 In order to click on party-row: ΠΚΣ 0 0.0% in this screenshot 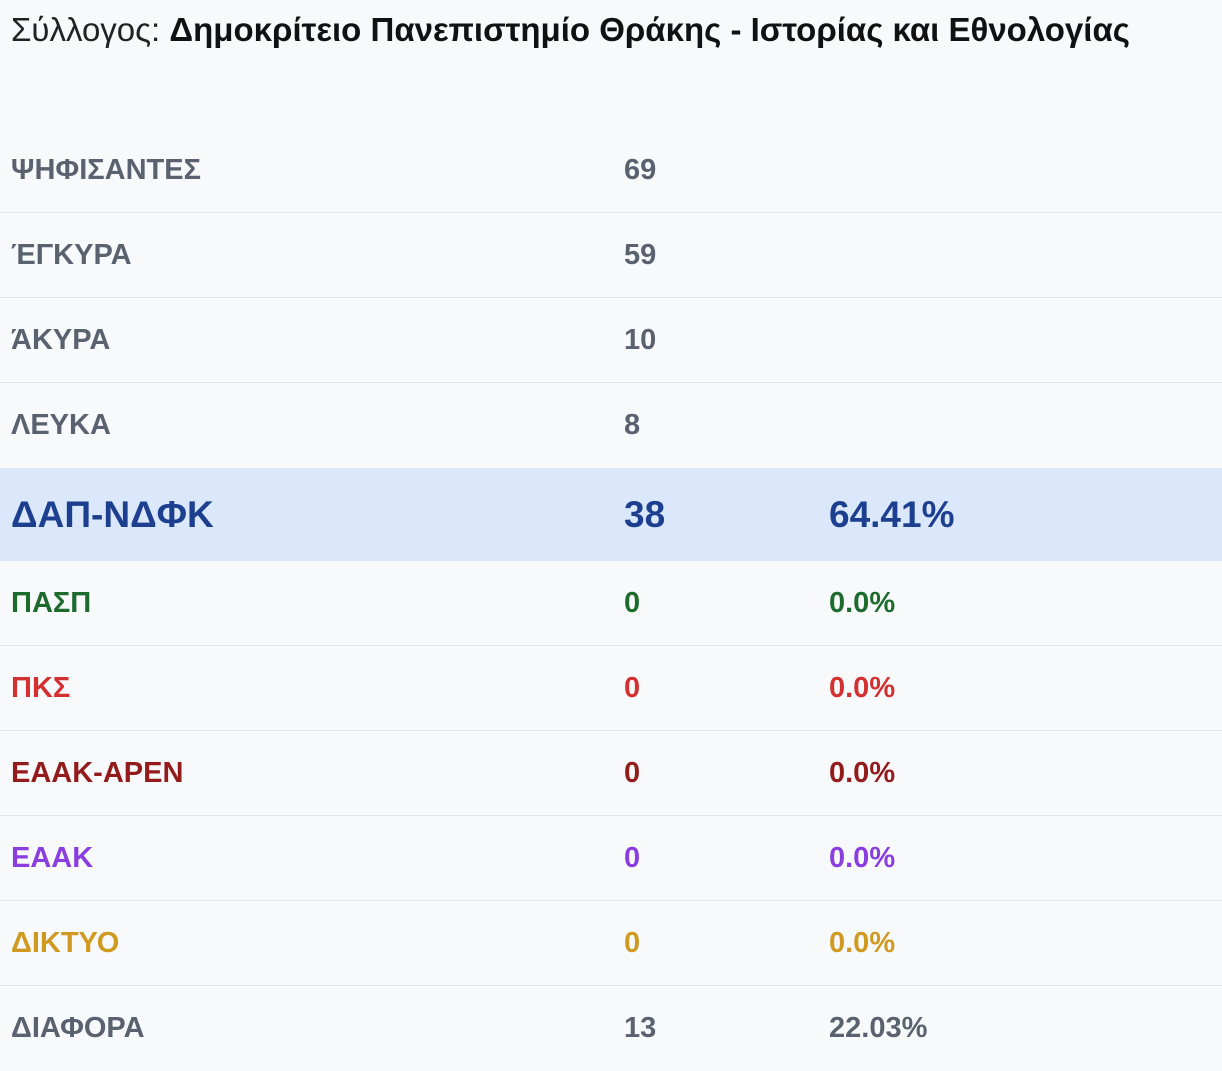, I will do `click(611, 688)`.